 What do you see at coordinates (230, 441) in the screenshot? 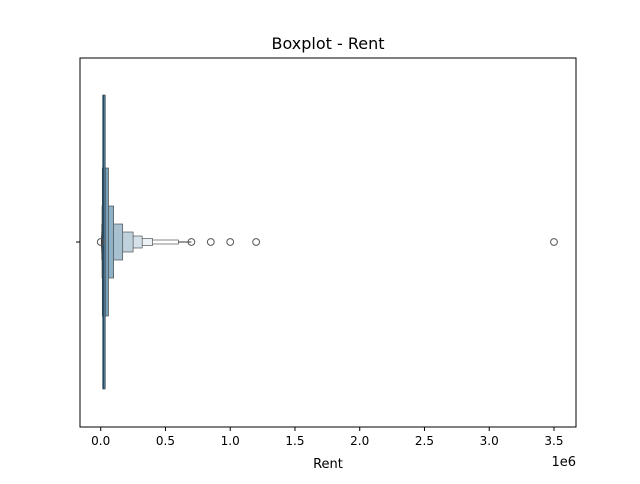
I see `x-tick-label: 1.0` at bounding box center [230, 441].